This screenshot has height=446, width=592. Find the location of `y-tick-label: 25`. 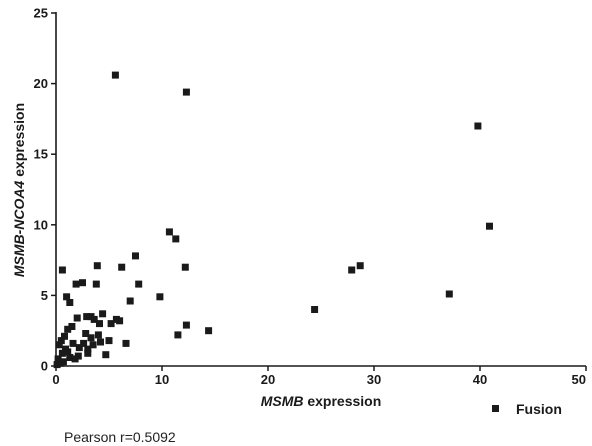

y-tick-label: 25 is located at coordinates (41, 13).